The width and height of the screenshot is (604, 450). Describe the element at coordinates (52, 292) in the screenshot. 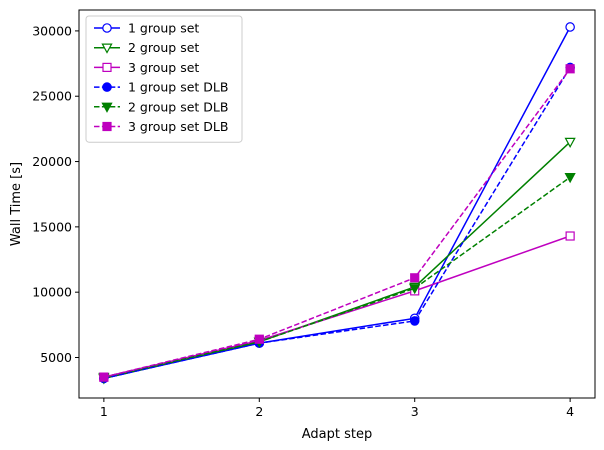

I see `y-tick-label: 10000` at that location.